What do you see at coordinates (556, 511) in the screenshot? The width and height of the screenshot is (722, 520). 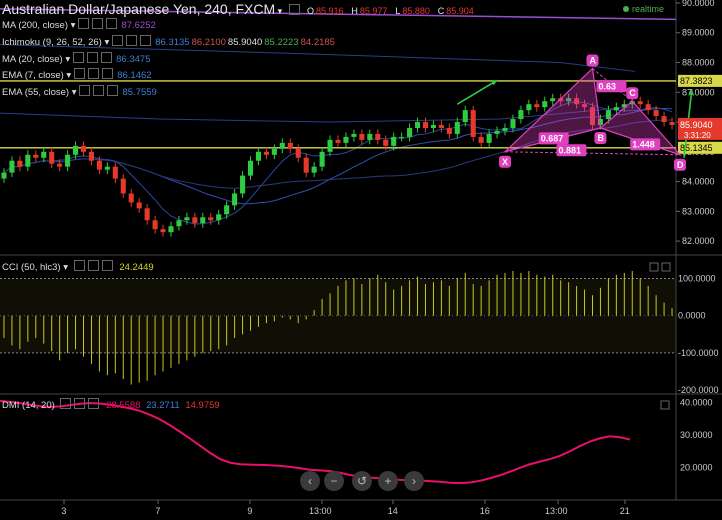 I see `time-tick-label: 13:00` at bounding box center [556, 511].